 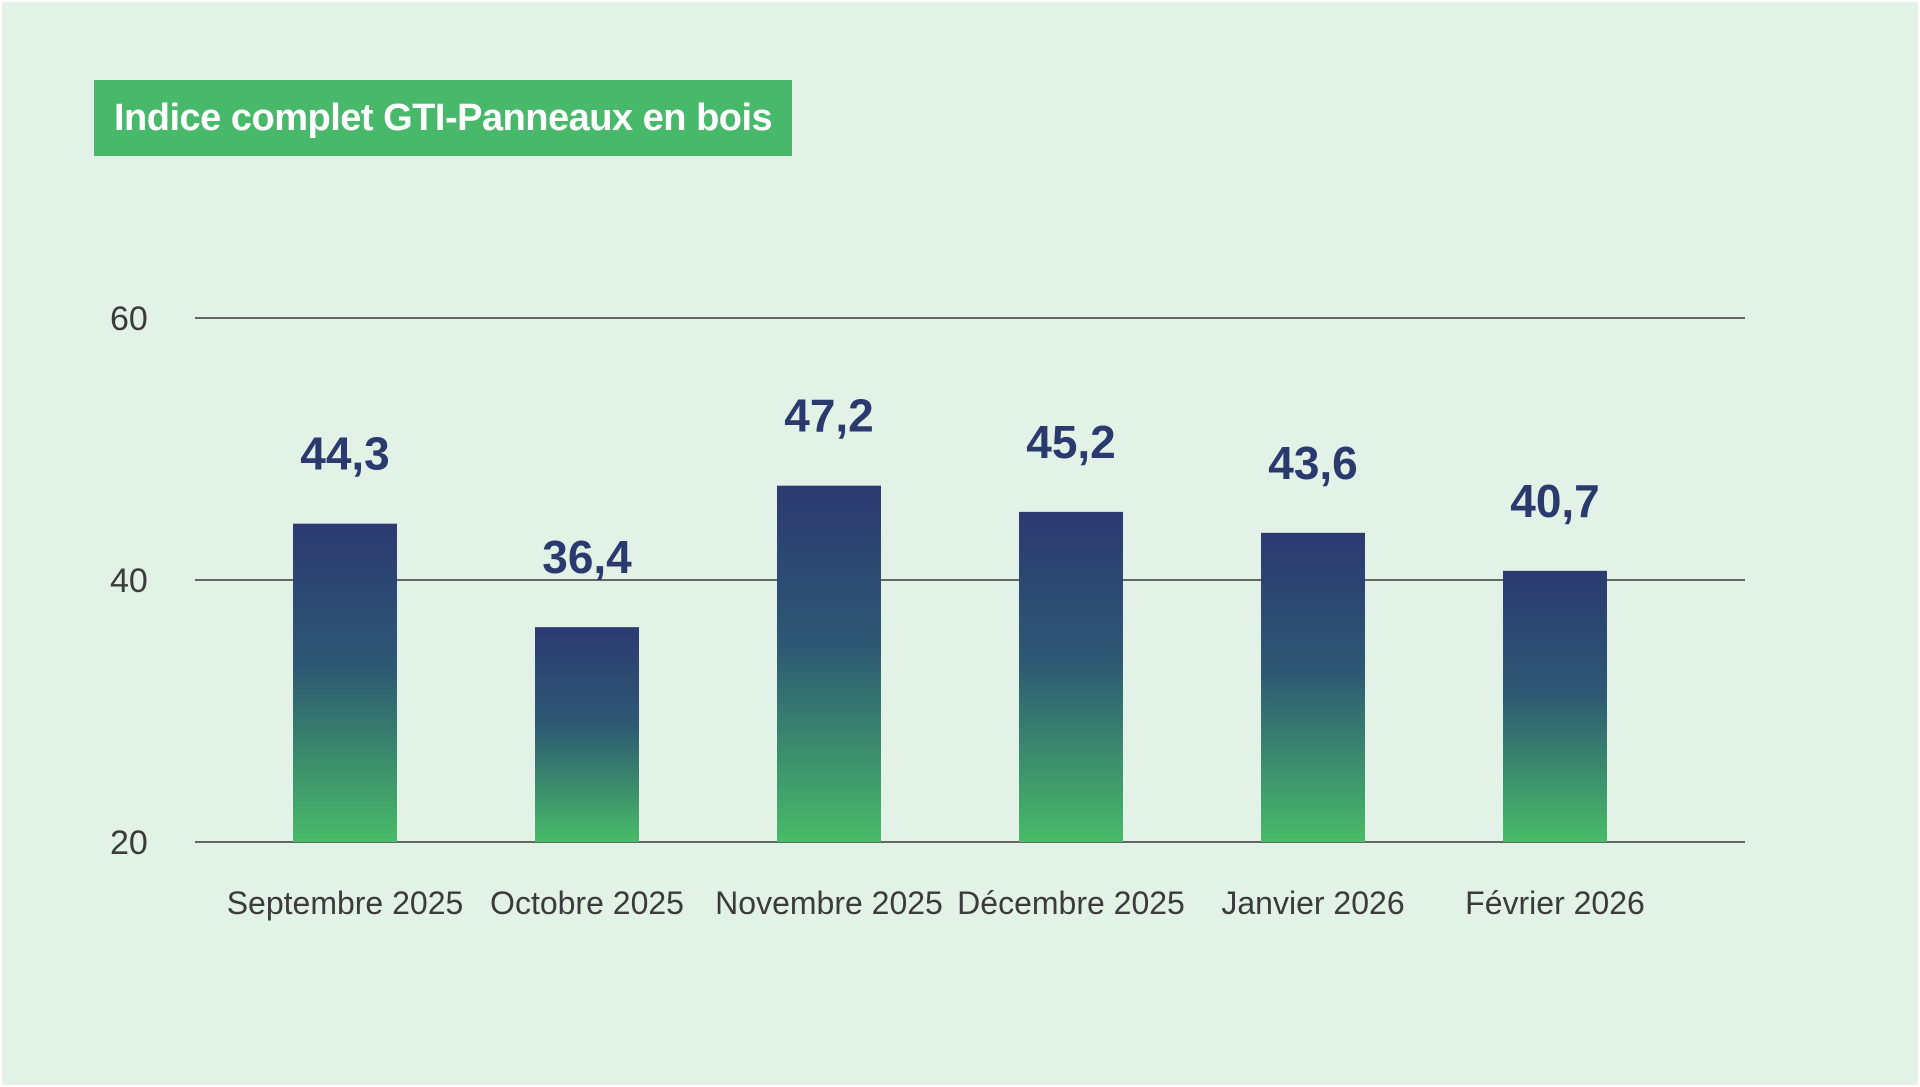 I want to click on x-tick-label-2: Octobre 2025, so click(x=587, y=903).